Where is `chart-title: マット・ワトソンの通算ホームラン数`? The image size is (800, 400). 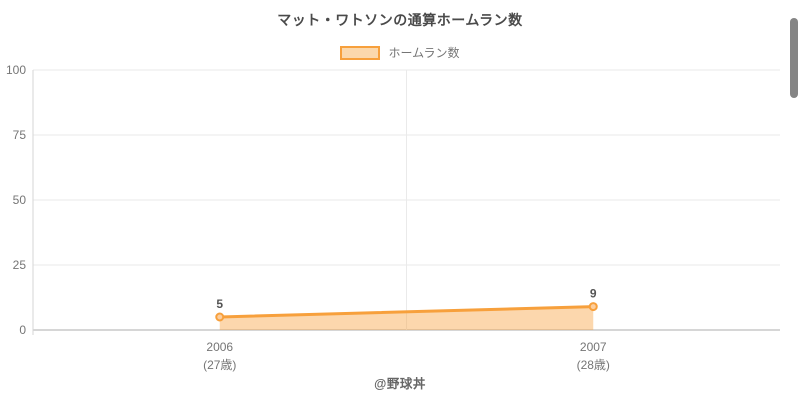 chart-title: マット・ワトソンの通算ホームラン数 is located at coordinates (400, 20).